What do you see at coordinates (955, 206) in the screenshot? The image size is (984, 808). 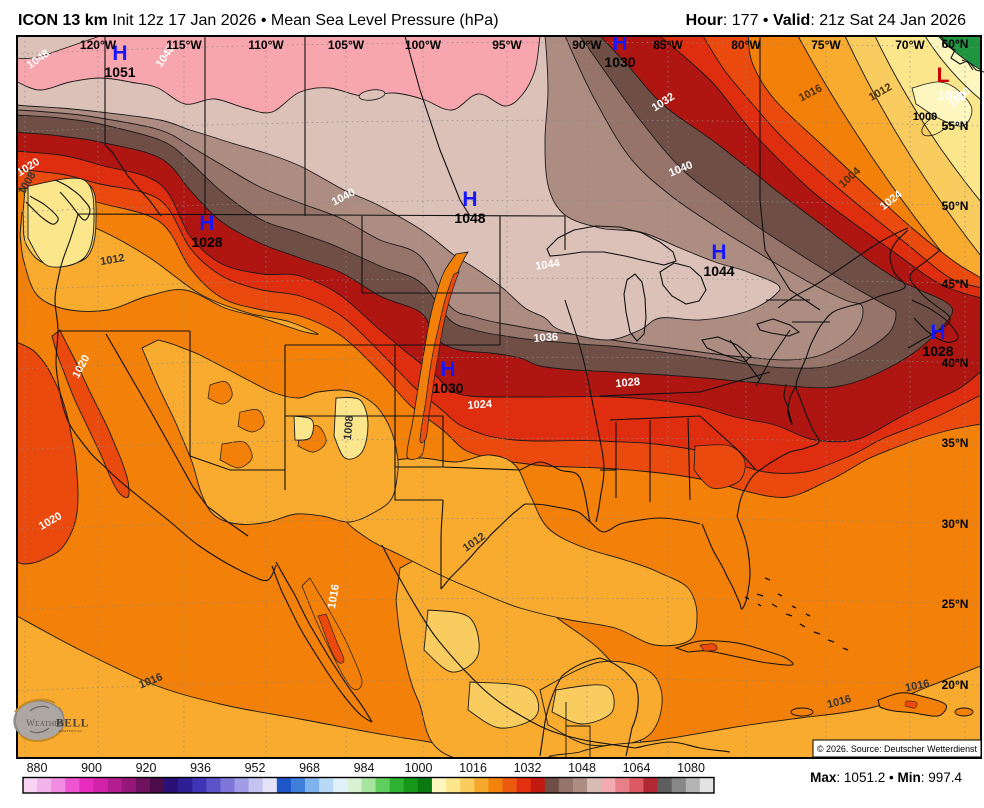 I see `svg-text: 50°N` at bounding box center [955, 206].